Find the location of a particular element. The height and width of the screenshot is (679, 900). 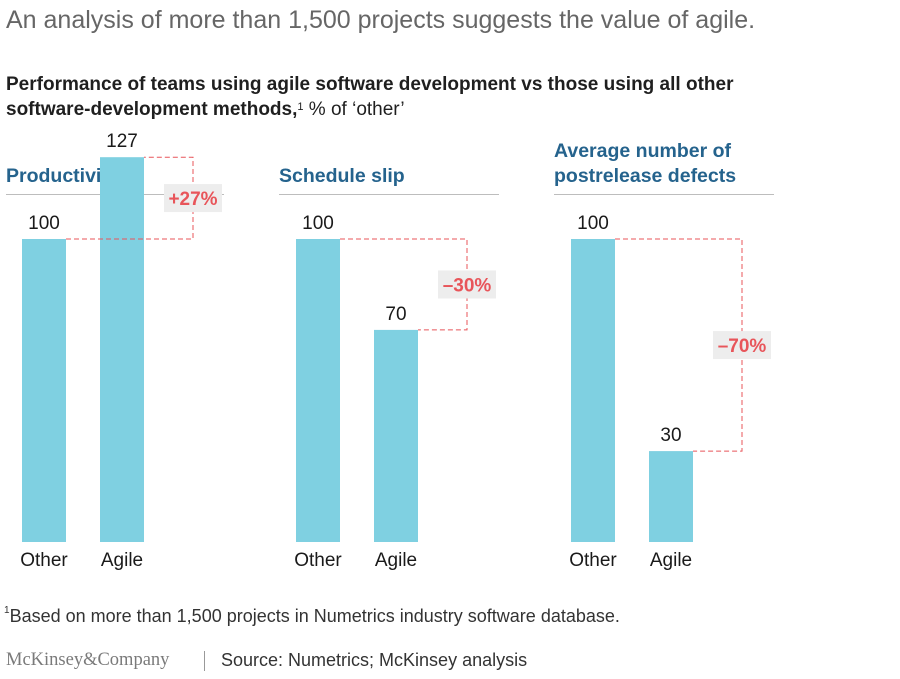

panel-title-schedule-slip: Schedule slip is located at coordinates (342, 176).